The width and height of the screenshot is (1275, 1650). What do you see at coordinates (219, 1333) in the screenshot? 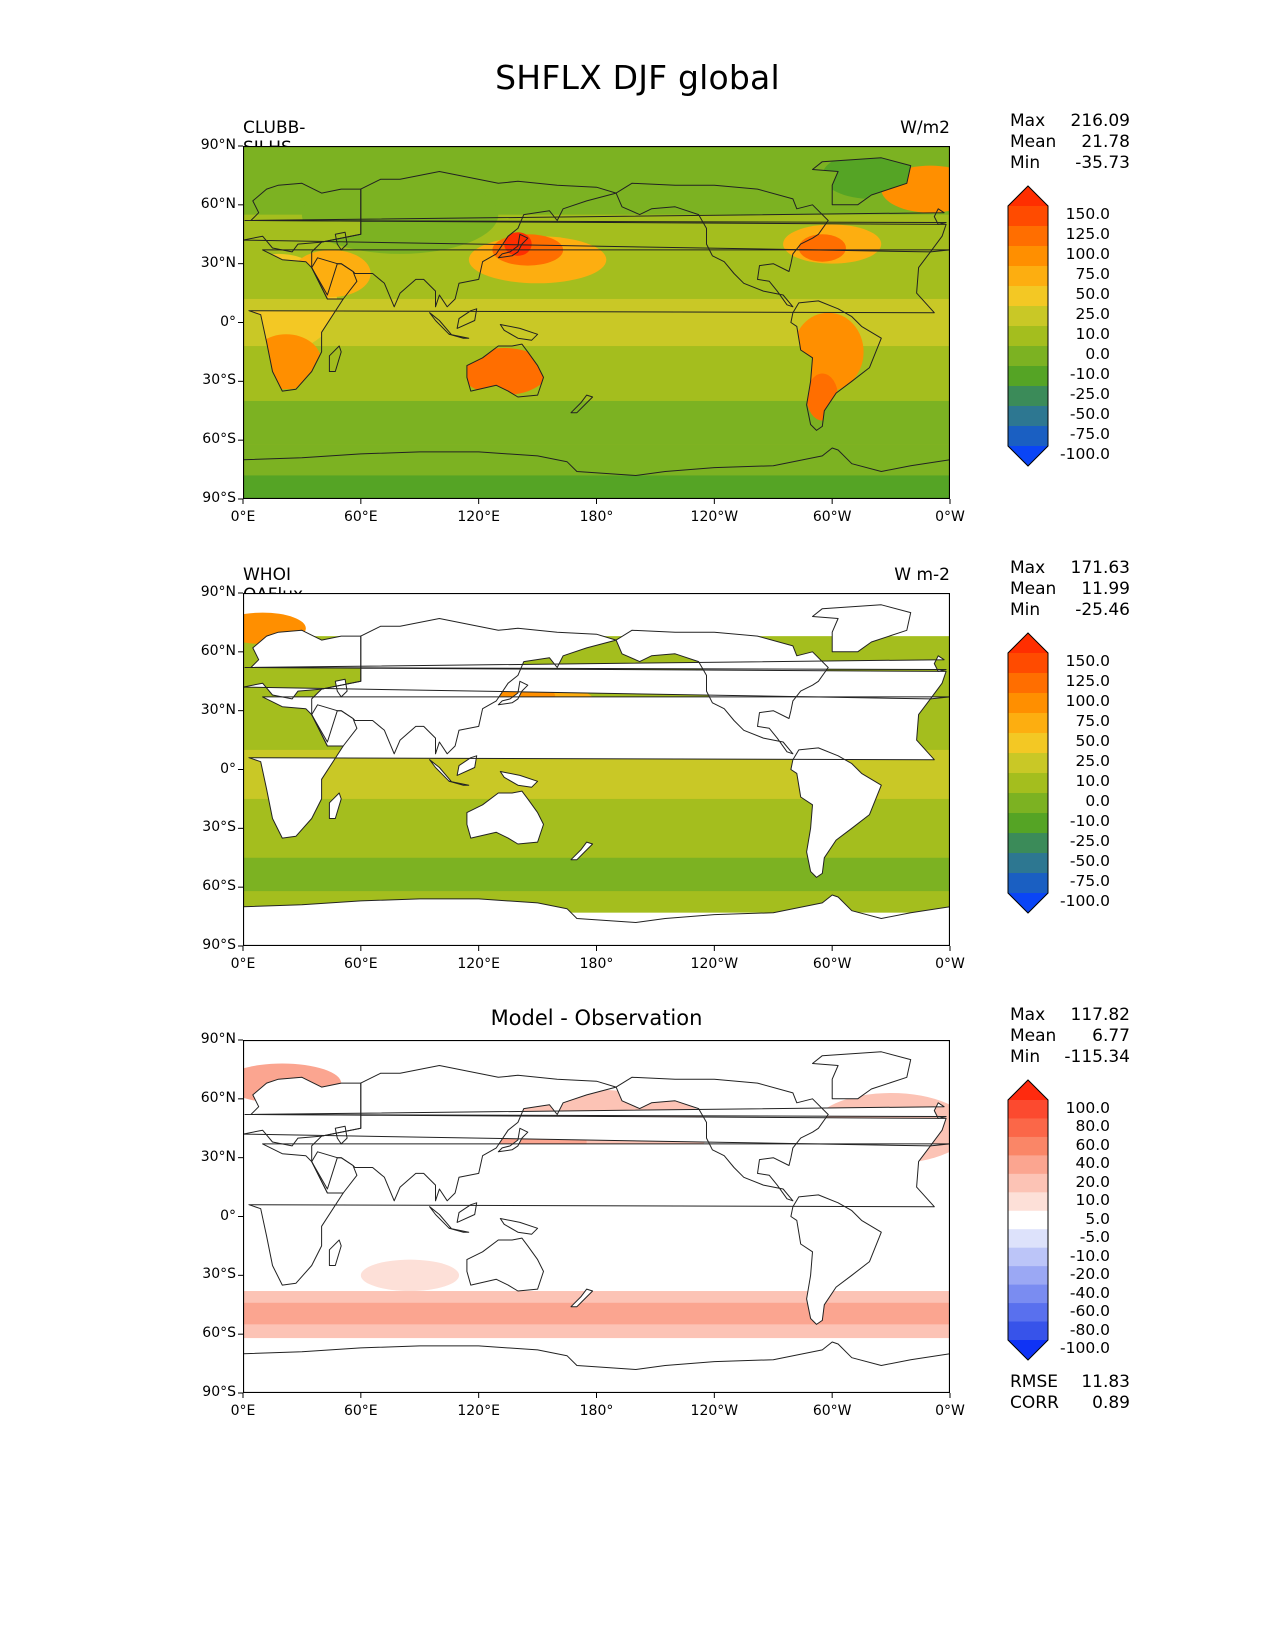
I see `y-tick-label: 60°S` at bounding box center [219, 1333].